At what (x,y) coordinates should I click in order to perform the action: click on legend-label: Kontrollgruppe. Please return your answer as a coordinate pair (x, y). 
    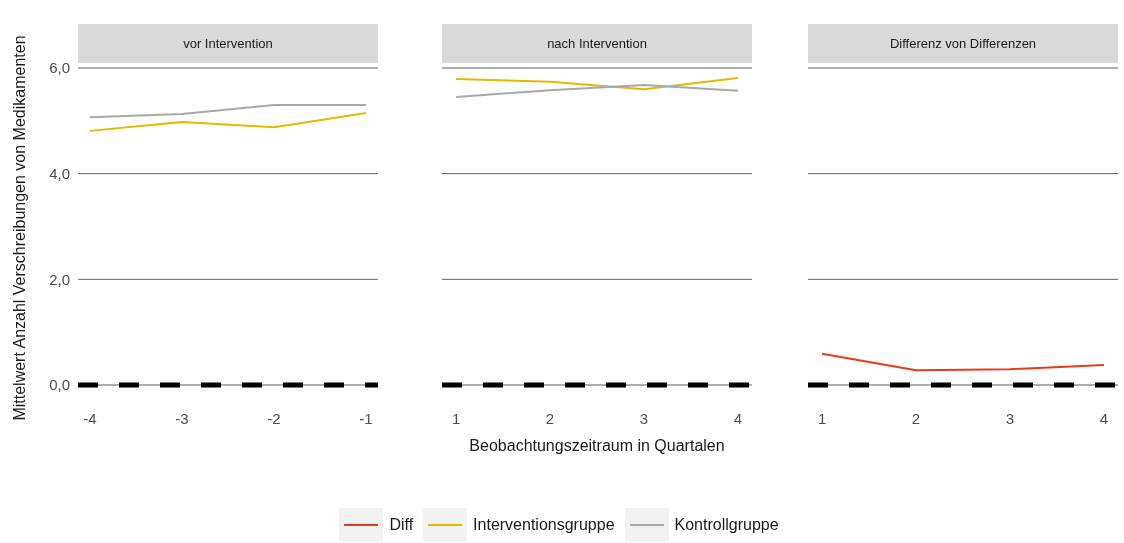
    Looking at the image, I should click on (726, 525).